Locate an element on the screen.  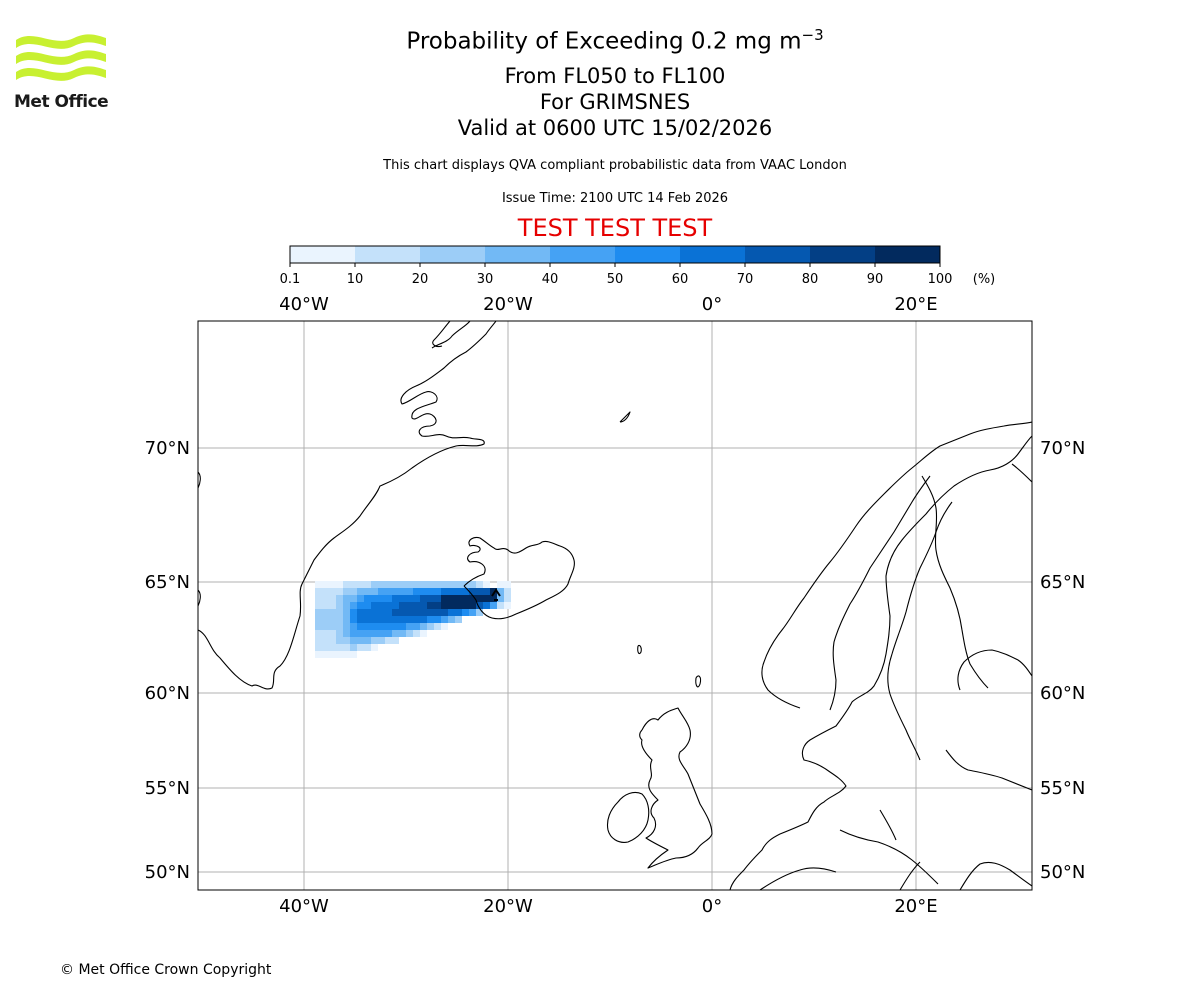
lon-label-bottom-20e: 20°E is located at coordinates (915, 906).